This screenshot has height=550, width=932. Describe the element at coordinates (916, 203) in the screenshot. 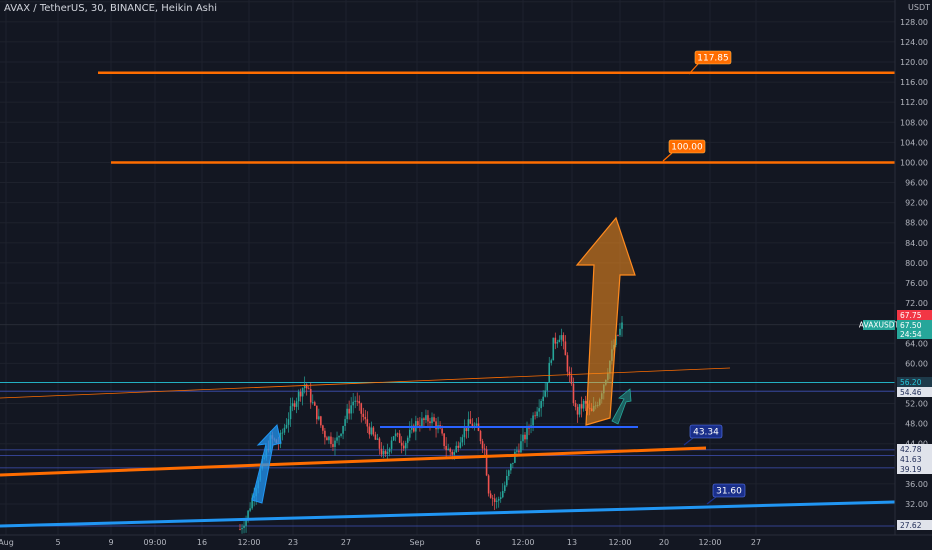

I see `price-axis-label: 92.00` at that location.